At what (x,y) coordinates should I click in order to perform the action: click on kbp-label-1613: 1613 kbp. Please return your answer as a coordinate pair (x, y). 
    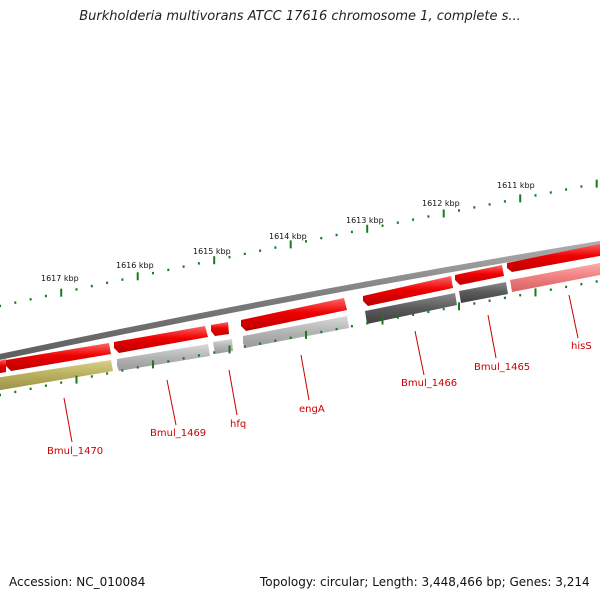
    Looking at the image, I should click on (365, 220).